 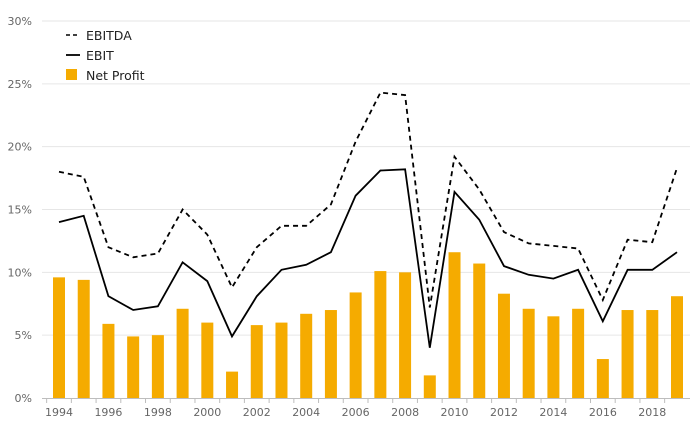 I want to click on y-tick-label: 20%, so click(x=20, y=147).